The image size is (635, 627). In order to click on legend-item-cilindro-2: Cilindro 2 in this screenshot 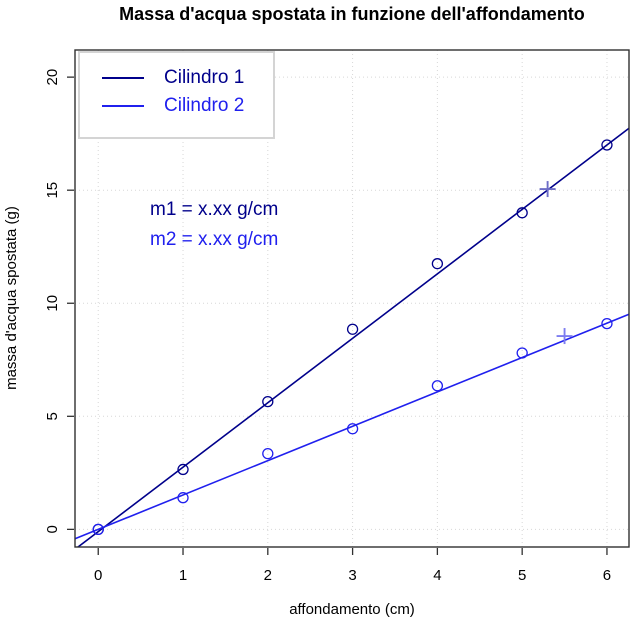, I will do `click(176, 106)`.